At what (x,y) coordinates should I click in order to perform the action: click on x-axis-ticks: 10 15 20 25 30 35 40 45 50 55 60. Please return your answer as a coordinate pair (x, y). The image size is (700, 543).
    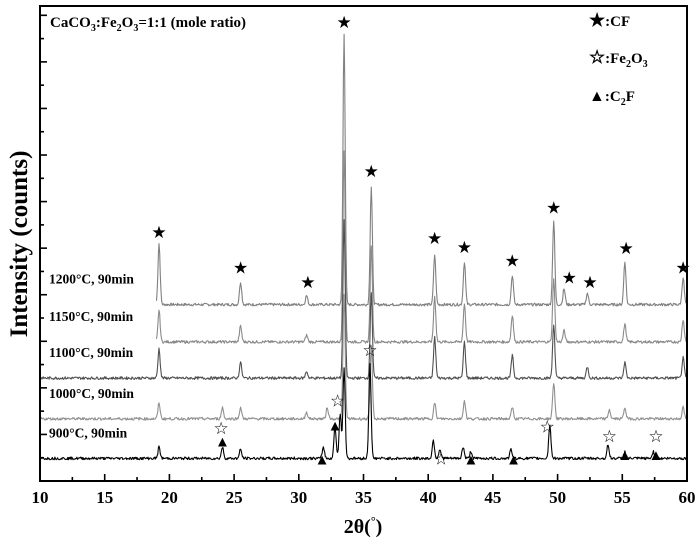
    Looking at the image, I should click on (364, 490).